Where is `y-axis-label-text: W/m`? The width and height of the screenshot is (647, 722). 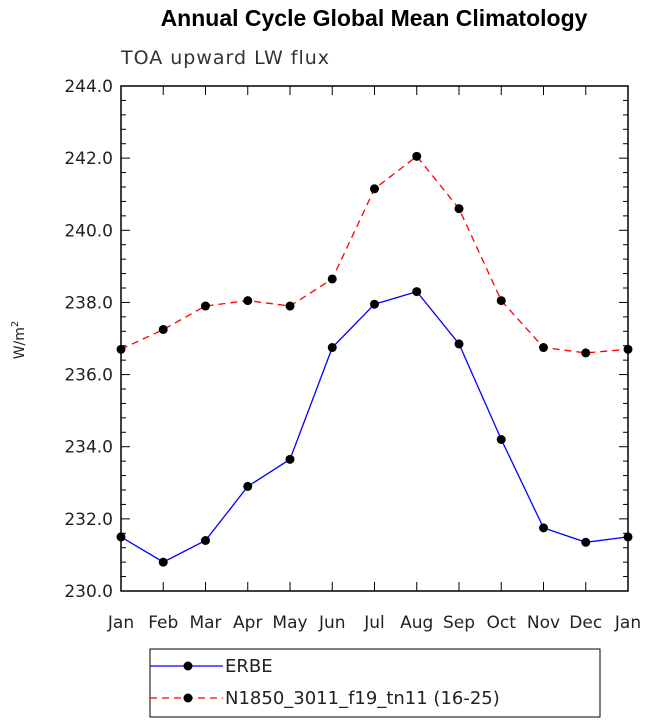 y-axis-label-text: W/m is located at coordinates (20, 343).